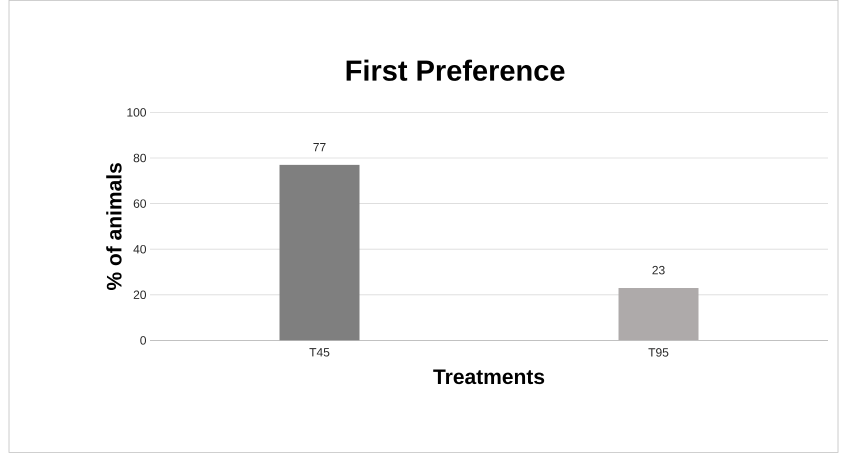 The width and height of the screenshot is (841, 458). I want to click on y-tick-label: 100, so click(136, 112).